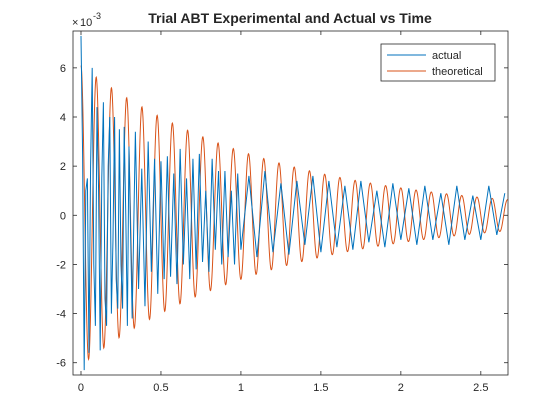 This screenshot has height=420, width=560. Describe the element at coordinates (241, 388) in the screenshot. I see `x-tick-label: 1` at that location.